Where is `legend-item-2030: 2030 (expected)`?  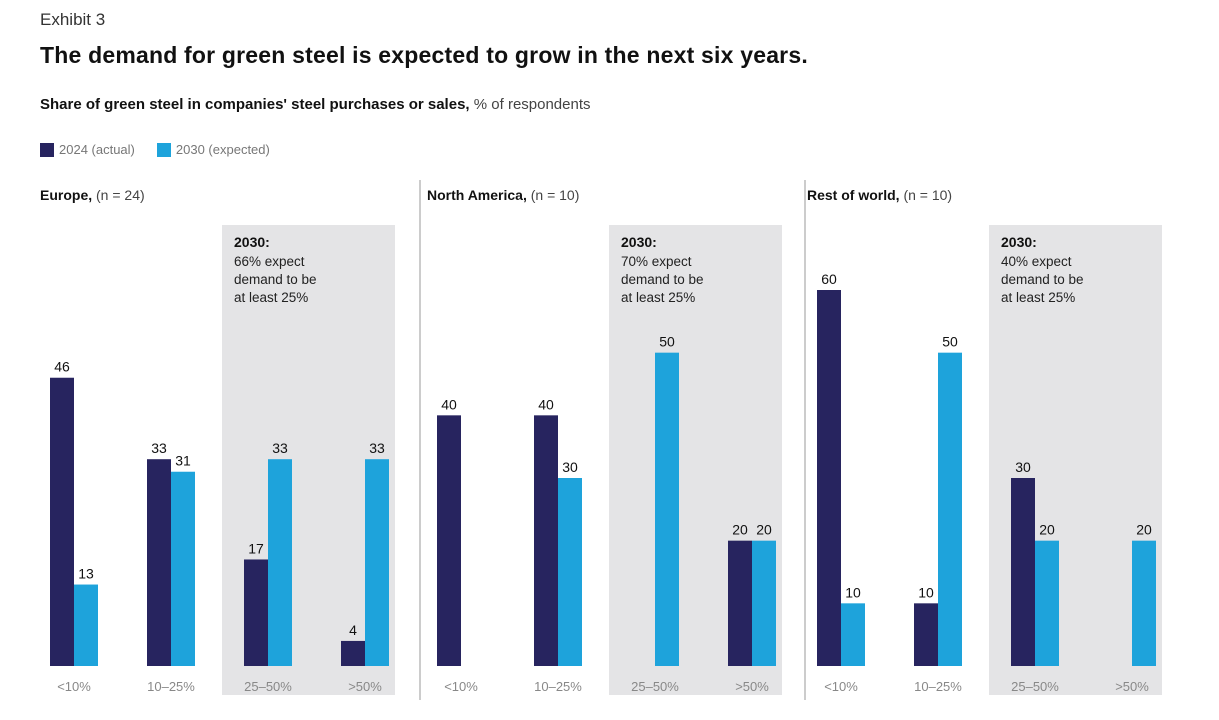
legend-item-2030: 2030 (expected) is located at coordinates (213, 149).